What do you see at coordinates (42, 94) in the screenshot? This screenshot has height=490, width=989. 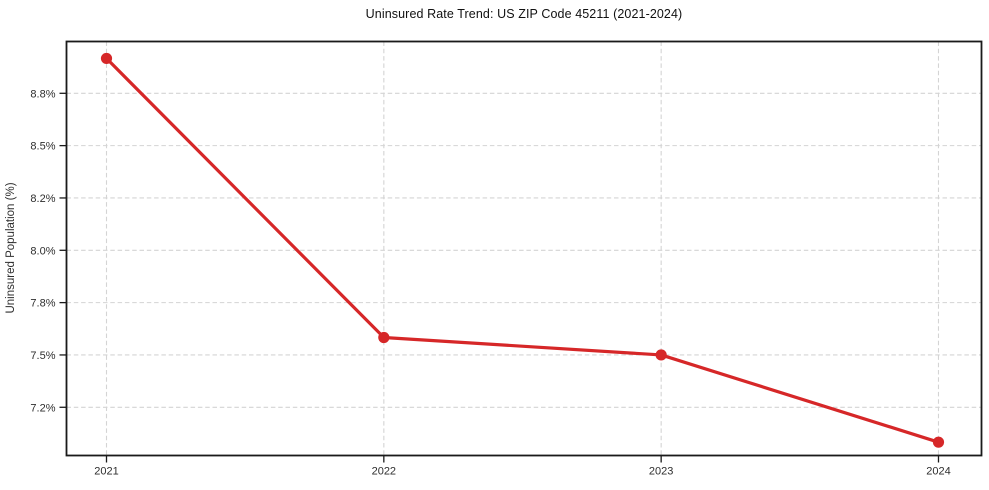 I see `y-tick-label: 8.8%` at bounding box center [42, 94].